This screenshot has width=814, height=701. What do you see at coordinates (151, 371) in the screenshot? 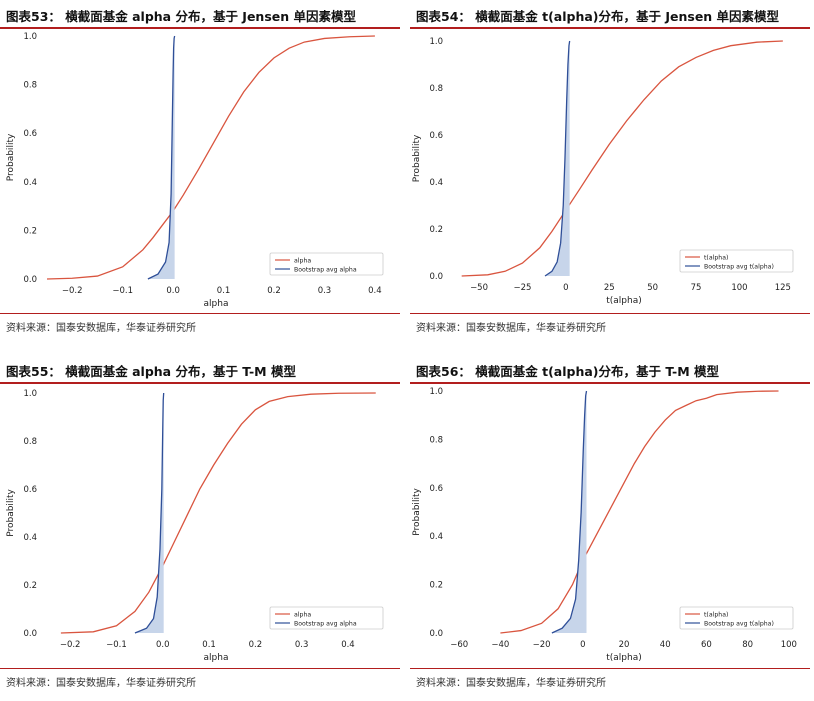
I see `chart-title: 图表55： 横截面基金 alpha 分布，基于 T-M 模型` at bounding box center [151, 371].